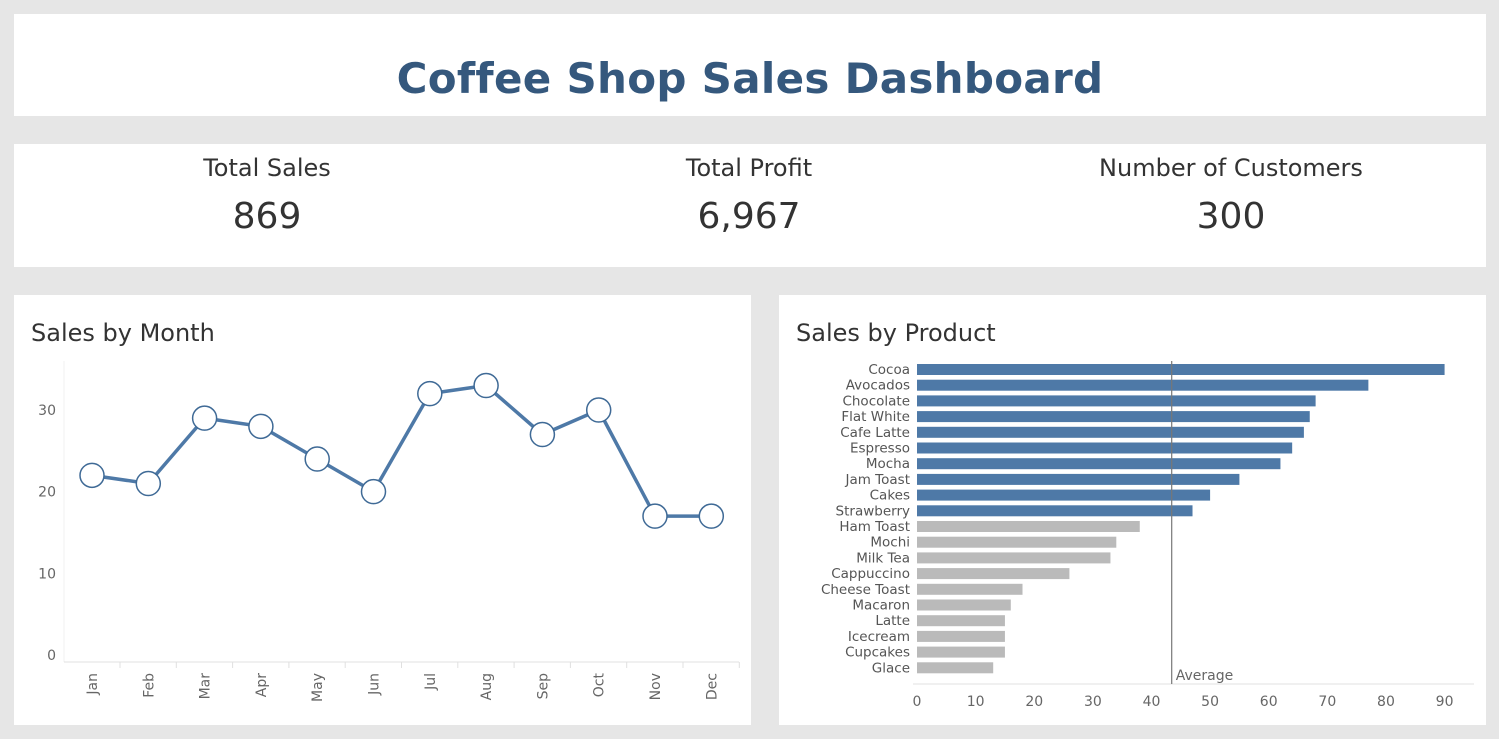  What do you see at coordinates (1152, 702) in the screenshot?
I see `x-tick-label: 40` at bounding box center [1152, 702].